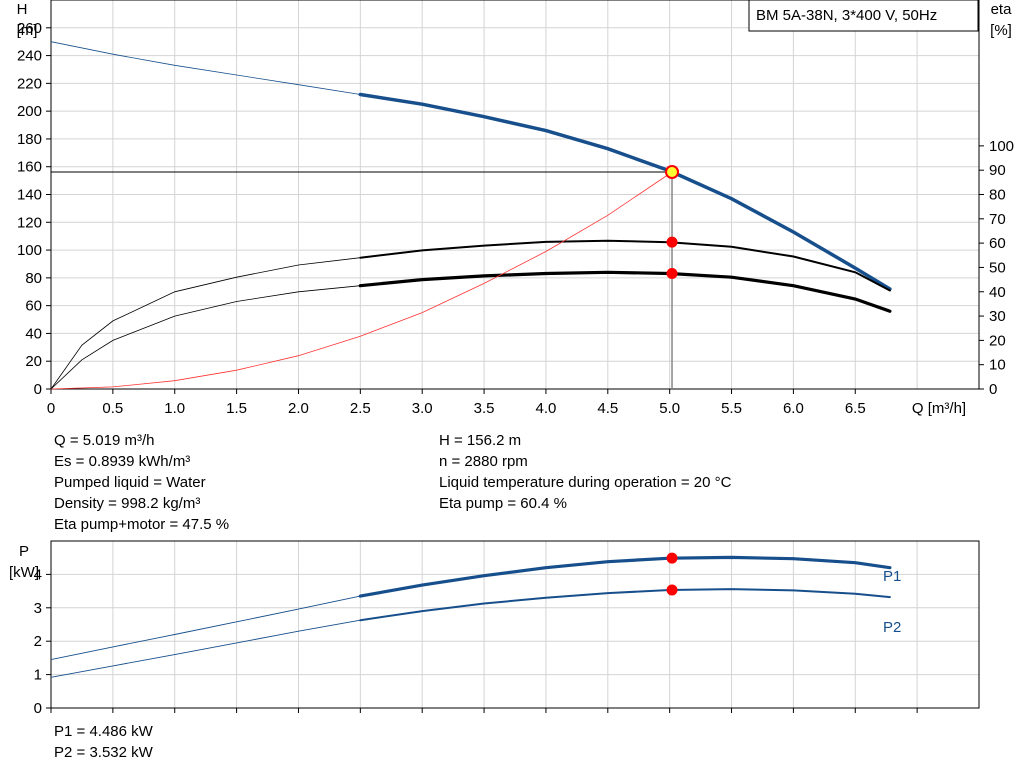 This screenshot has width=1024, height=781. What do you see at coordinates (33, 361) in the screenshot?
I see `y-tick-label-left: 20` at bounding box center [33, 361].